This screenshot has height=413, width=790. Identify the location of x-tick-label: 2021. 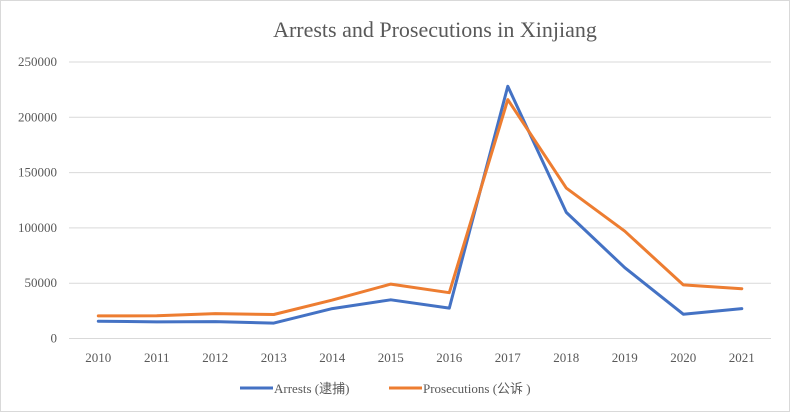
(742, 357).